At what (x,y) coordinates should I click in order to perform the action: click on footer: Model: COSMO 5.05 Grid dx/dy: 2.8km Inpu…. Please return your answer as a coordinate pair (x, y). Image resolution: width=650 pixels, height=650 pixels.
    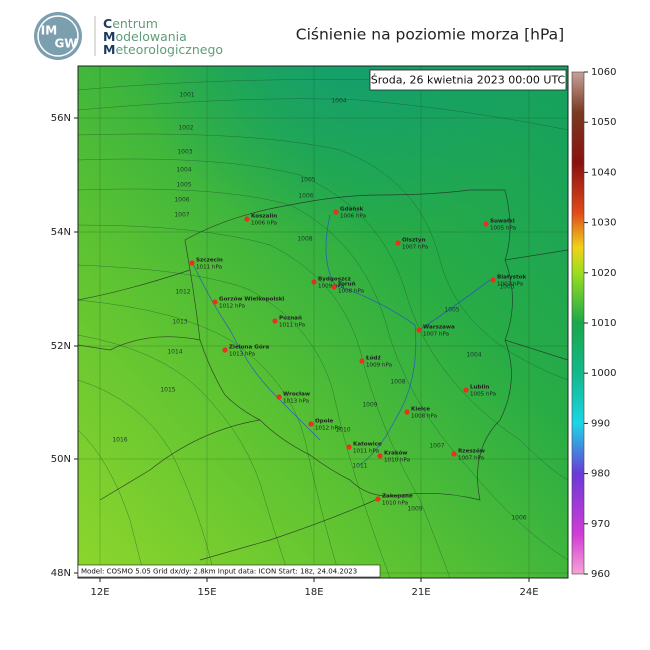
    Looking at the image, I should click on (219, 572).